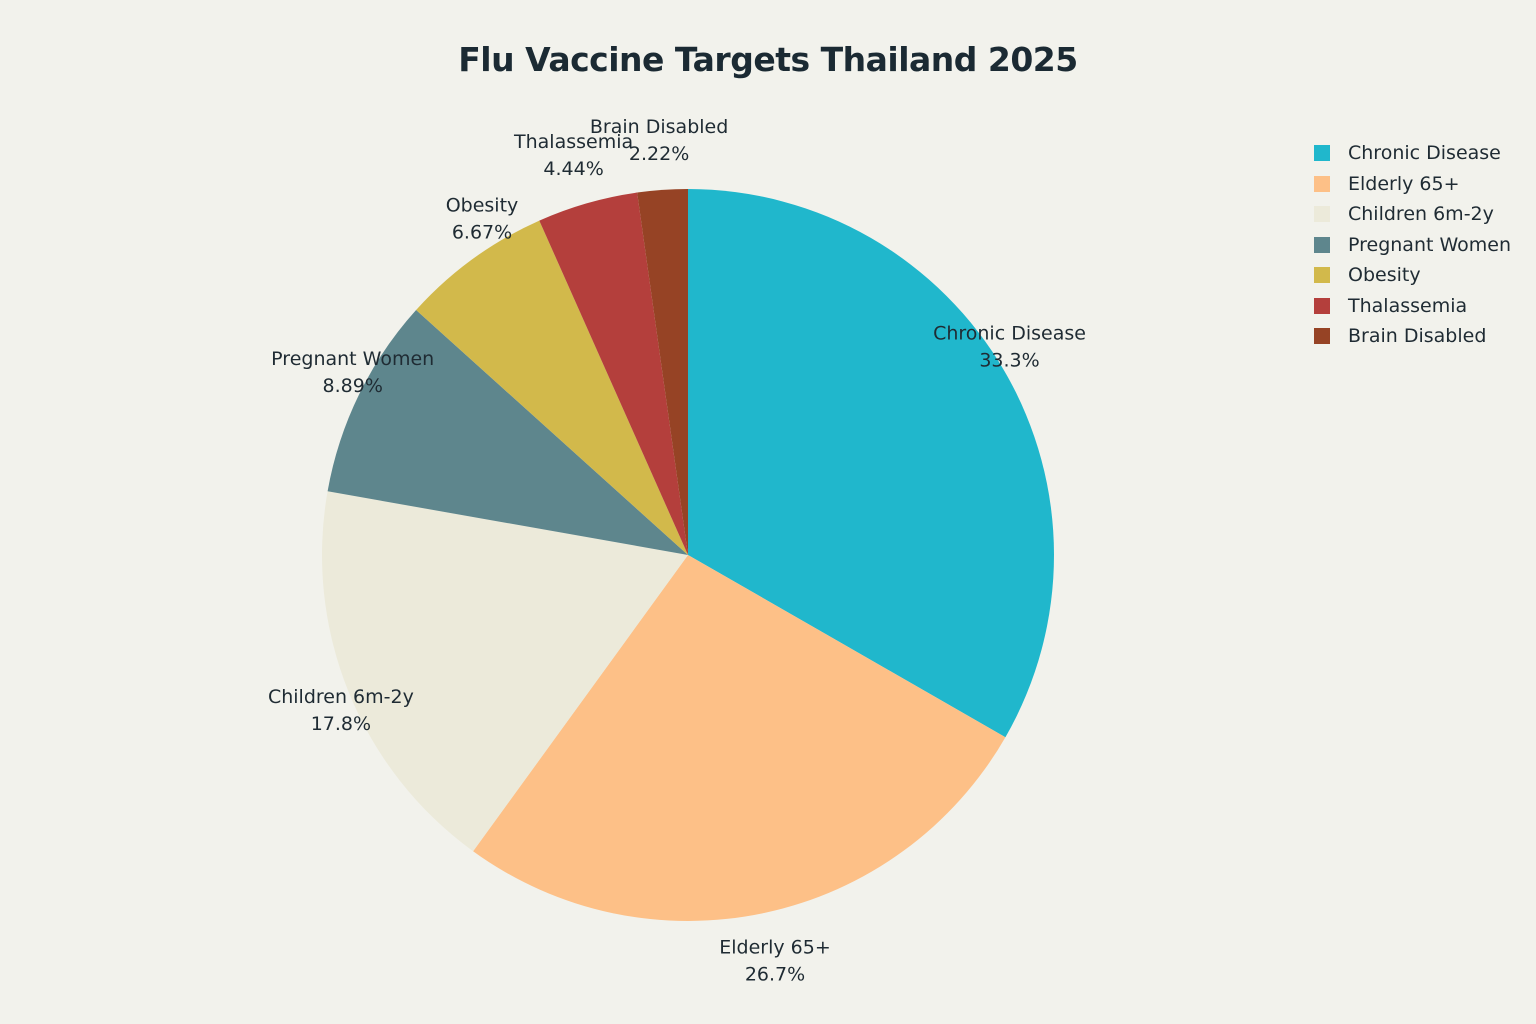 The width and height of the screenshot is (1536, 1024). Describe the element at coordinates (768, 59) in the screenshot. I see `chart-title: Flu Vaccine Targets Thailand 2025` at that location.